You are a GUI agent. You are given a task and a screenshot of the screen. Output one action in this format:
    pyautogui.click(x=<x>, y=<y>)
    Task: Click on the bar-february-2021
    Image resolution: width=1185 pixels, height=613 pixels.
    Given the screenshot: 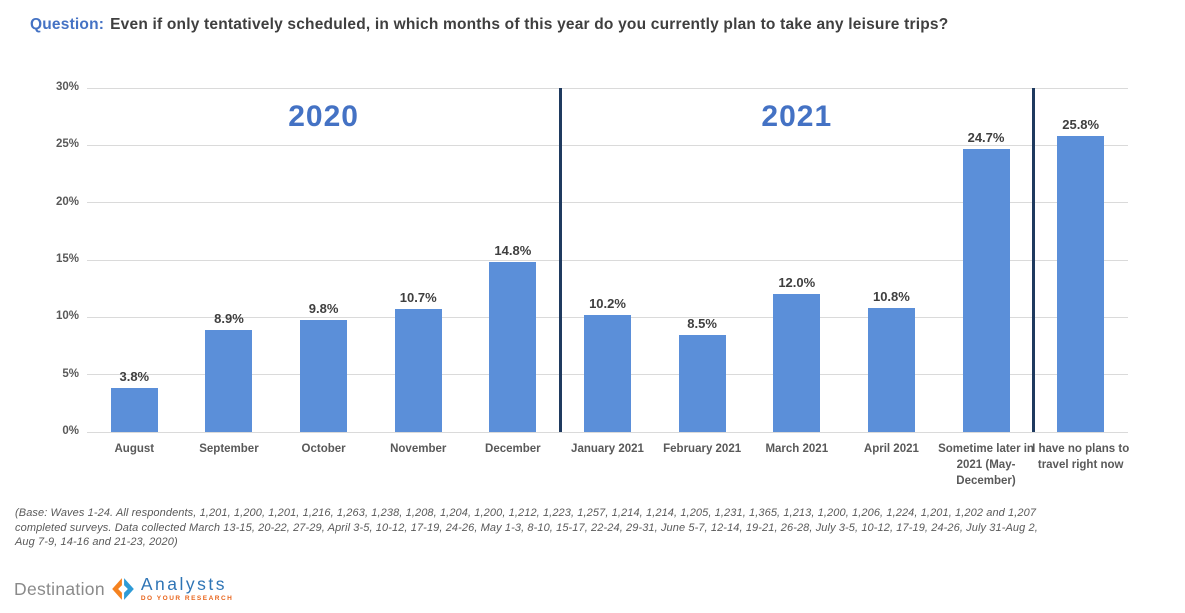 What is the action you would take?
    pyautogui.click(x=702, y=383)
    